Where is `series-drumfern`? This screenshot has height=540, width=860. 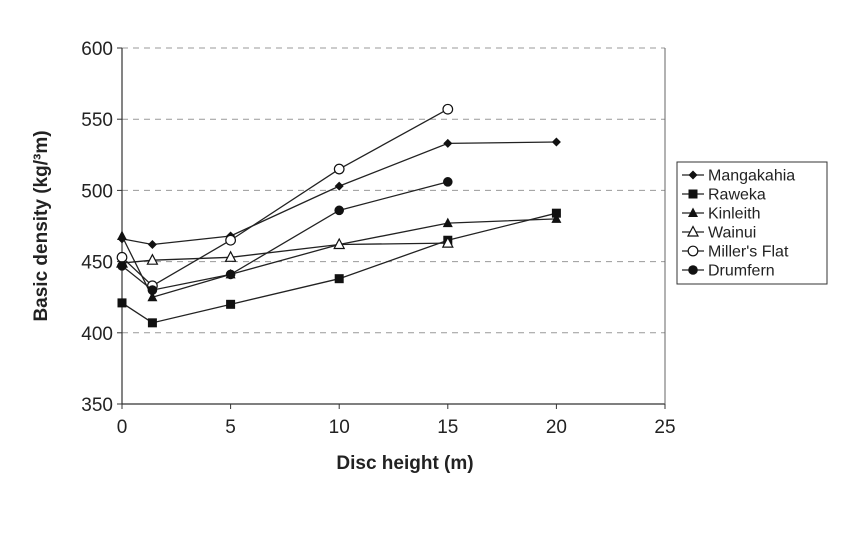
series-drumfern is located at coordinates (285, 236).